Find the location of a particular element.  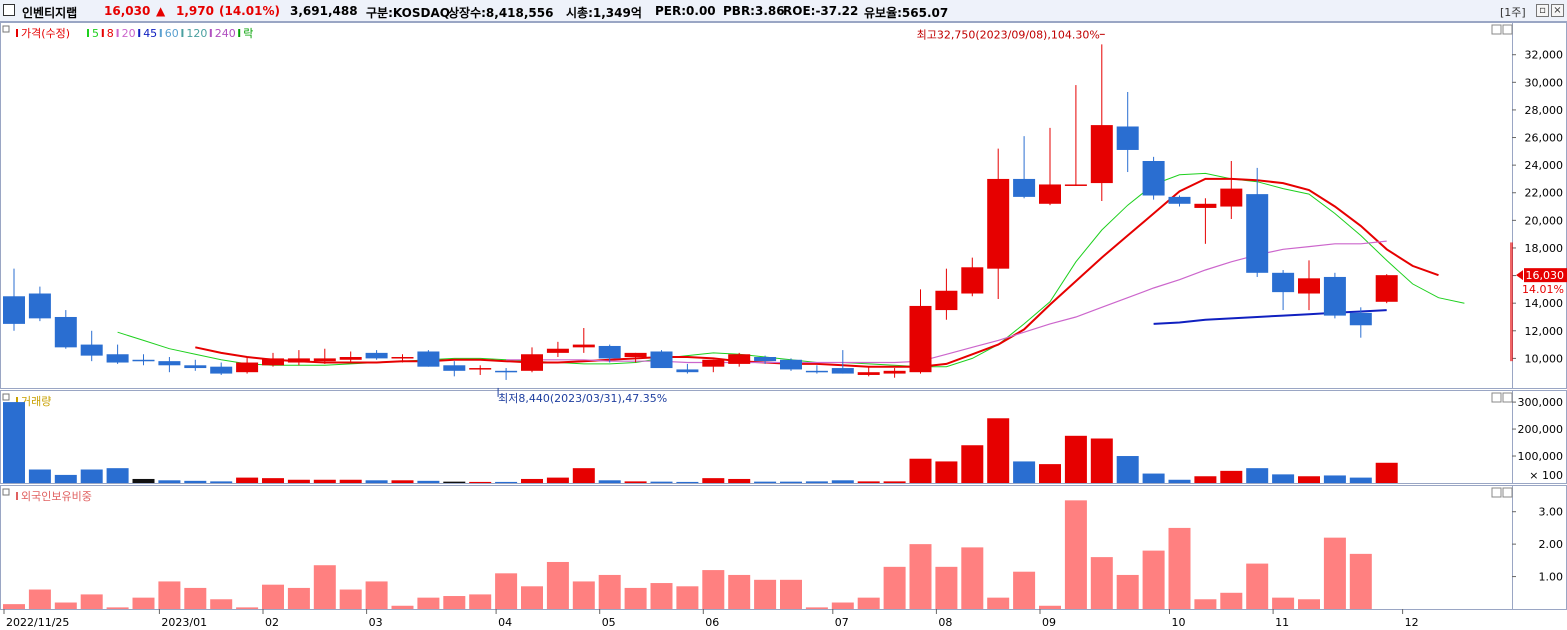

volume-tick-label: 100,000 is located at coordinates (1541, 456).